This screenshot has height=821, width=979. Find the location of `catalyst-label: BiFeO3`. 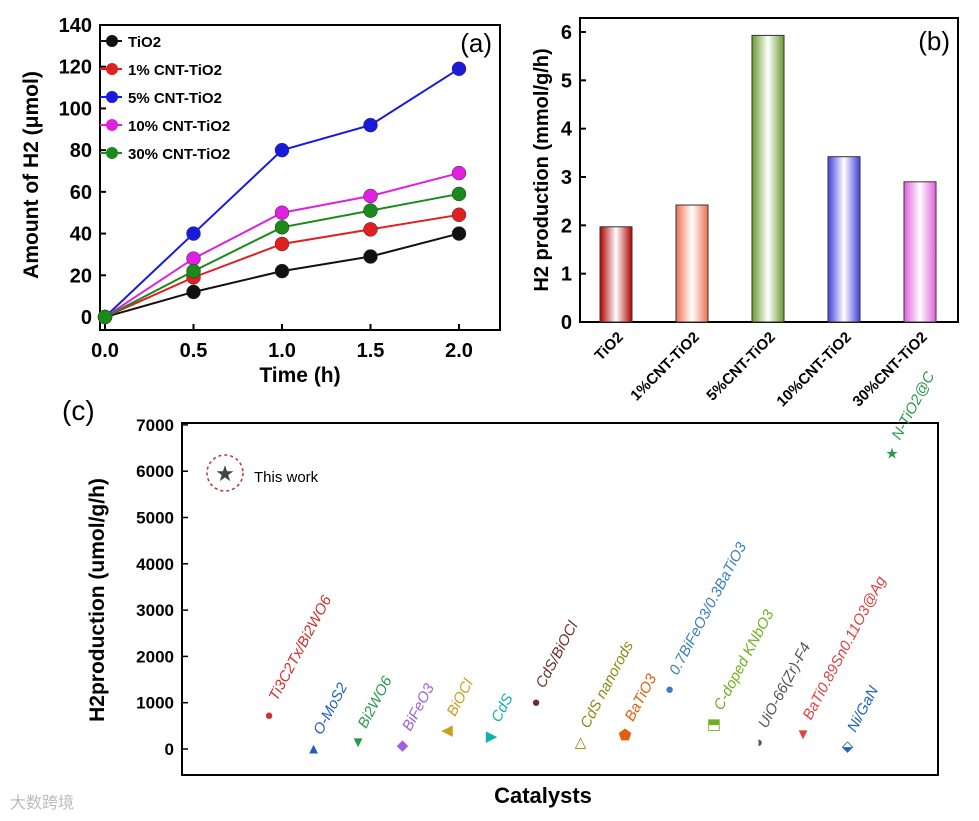

catalyst-label: BiFeO3 is located at coordinates (418, 706).